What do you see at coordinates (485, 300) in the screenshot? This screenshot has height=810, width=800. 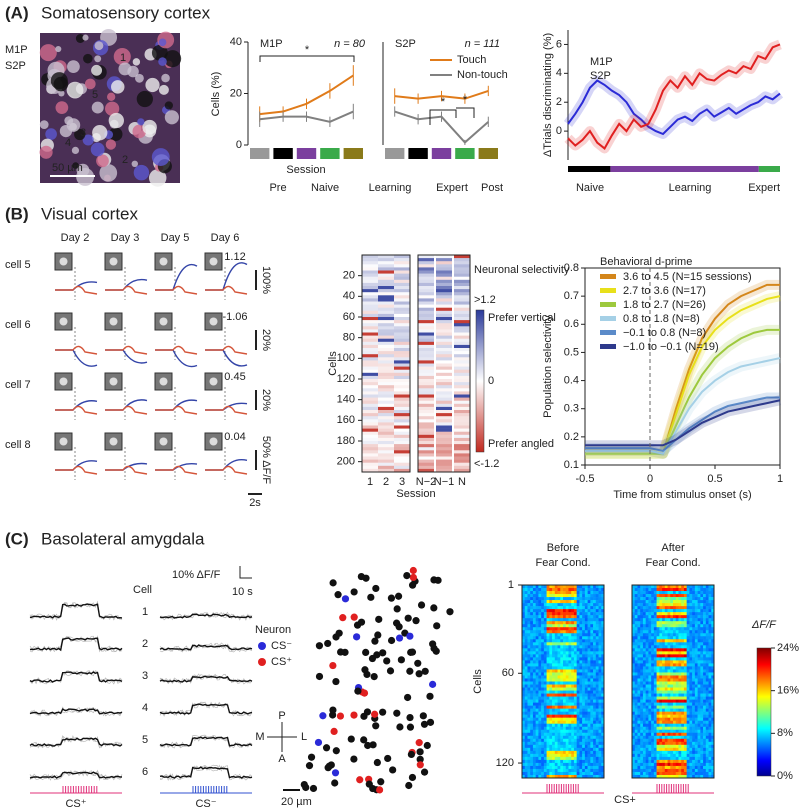 I see `colorbar-label: >1.2` at bounding box center [485, 300].